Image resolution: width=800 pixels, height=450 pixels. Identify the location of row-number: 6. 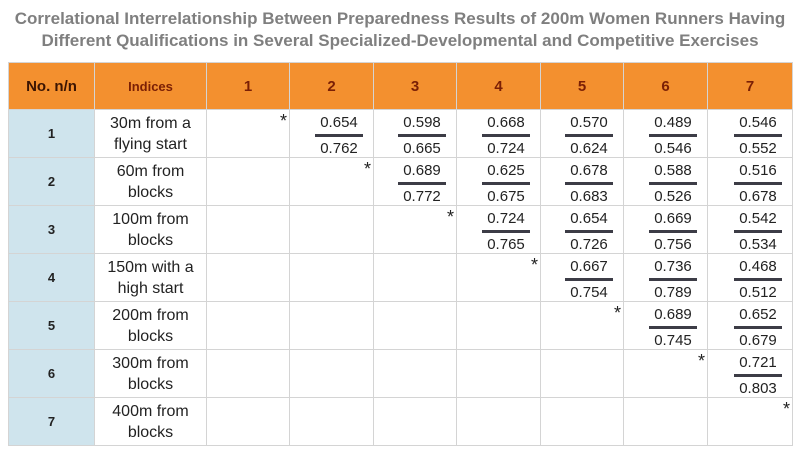
(51, 373).